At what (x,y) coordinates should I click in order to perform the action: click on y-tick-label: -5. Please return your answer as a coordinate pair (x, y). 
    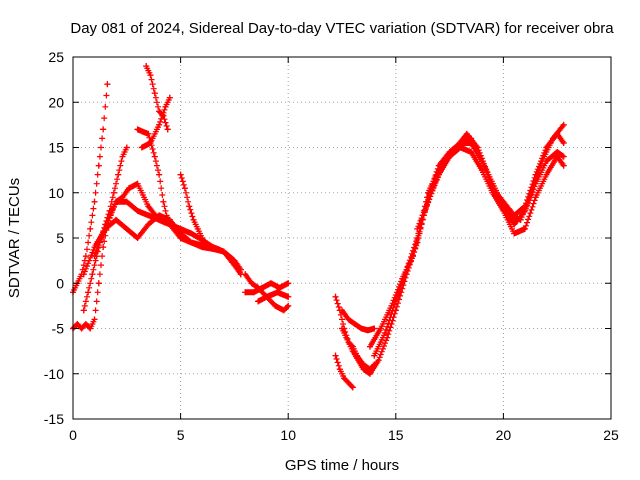
    Looking at the image, I should click on (58, 329).